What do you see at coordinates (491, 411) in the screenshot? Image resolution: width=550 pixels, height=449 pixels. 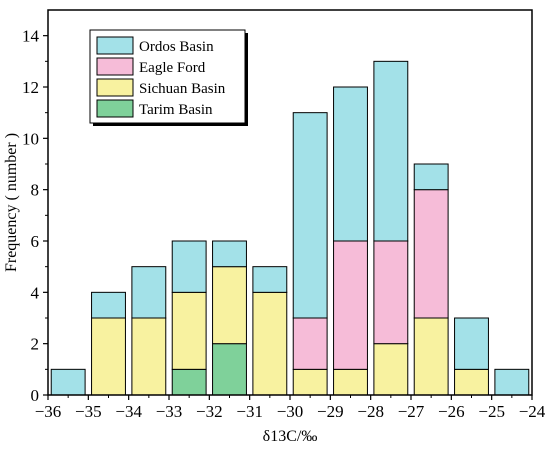 I see `x-tick-label: −25` at bounding box center [491, 411].